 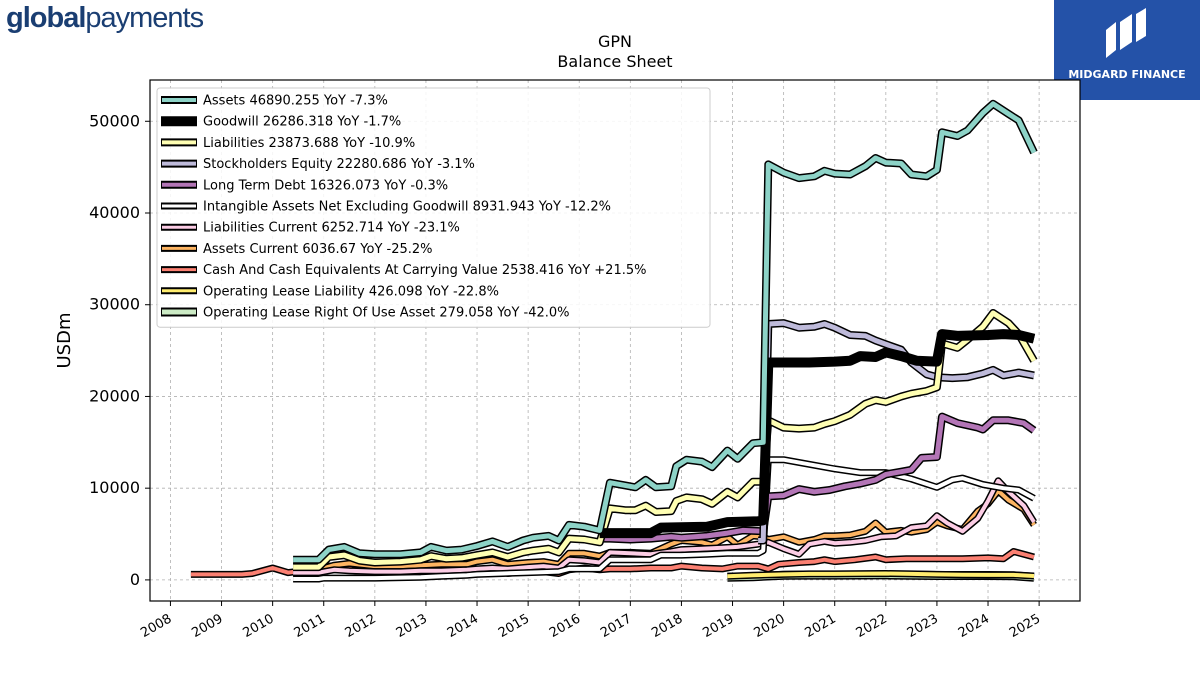 I want to click on legend-entry: Stockholders Equity 22280.686 YoY -3.1%, so click(x=339, y=164).